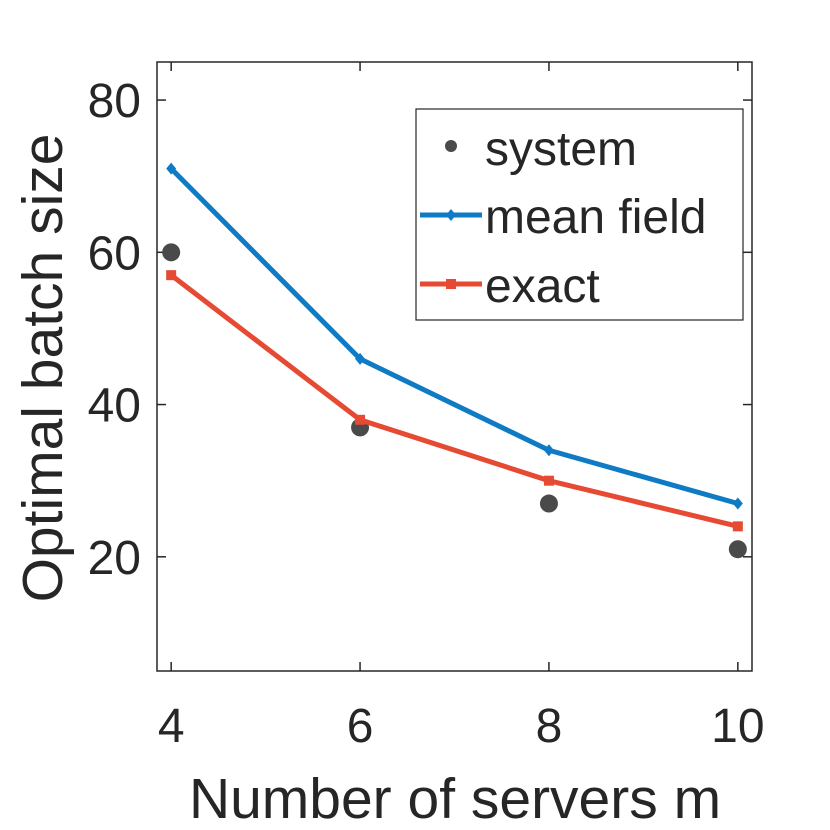 The height and width of the screenshot is (830, 830). What do you see at coordinates (360, 726) in the screenshot?
I see `x-tick-label: 6` at bounding box center [360, 726].